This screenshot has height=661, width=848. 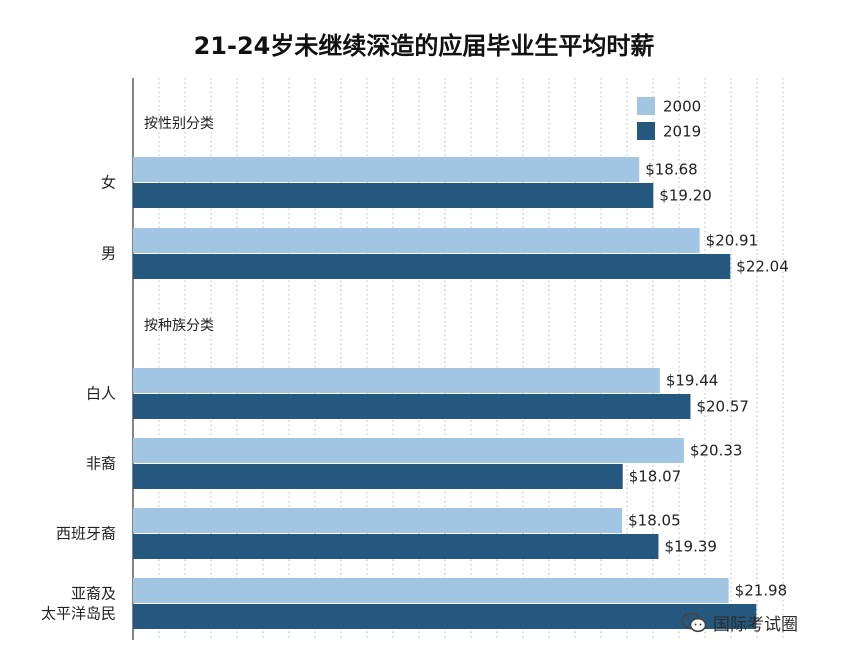 I want to click on legend-label: 2000, so click(x=682, y=107).